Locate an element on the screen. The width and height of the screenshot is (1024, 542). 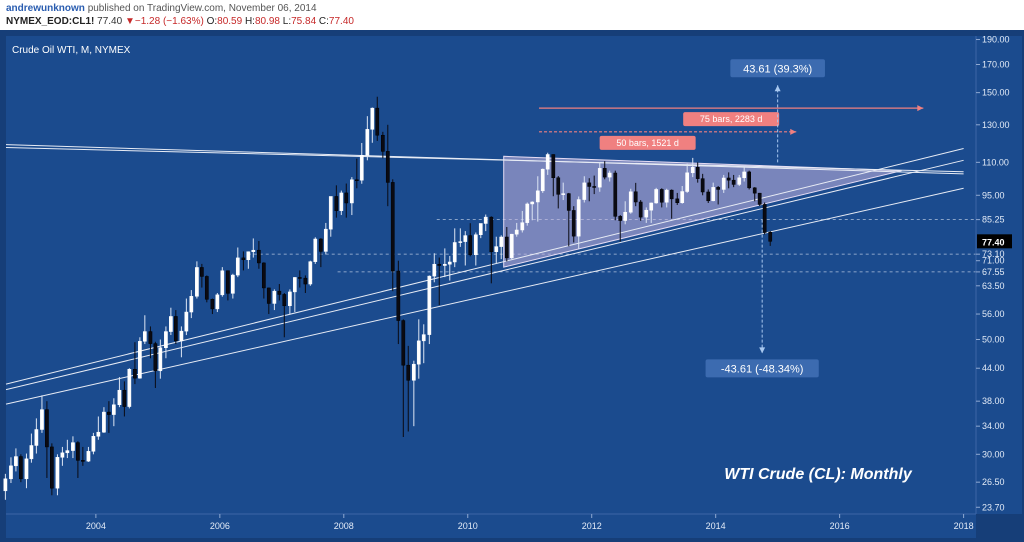
price-axis is located at coordinates (999, 275).